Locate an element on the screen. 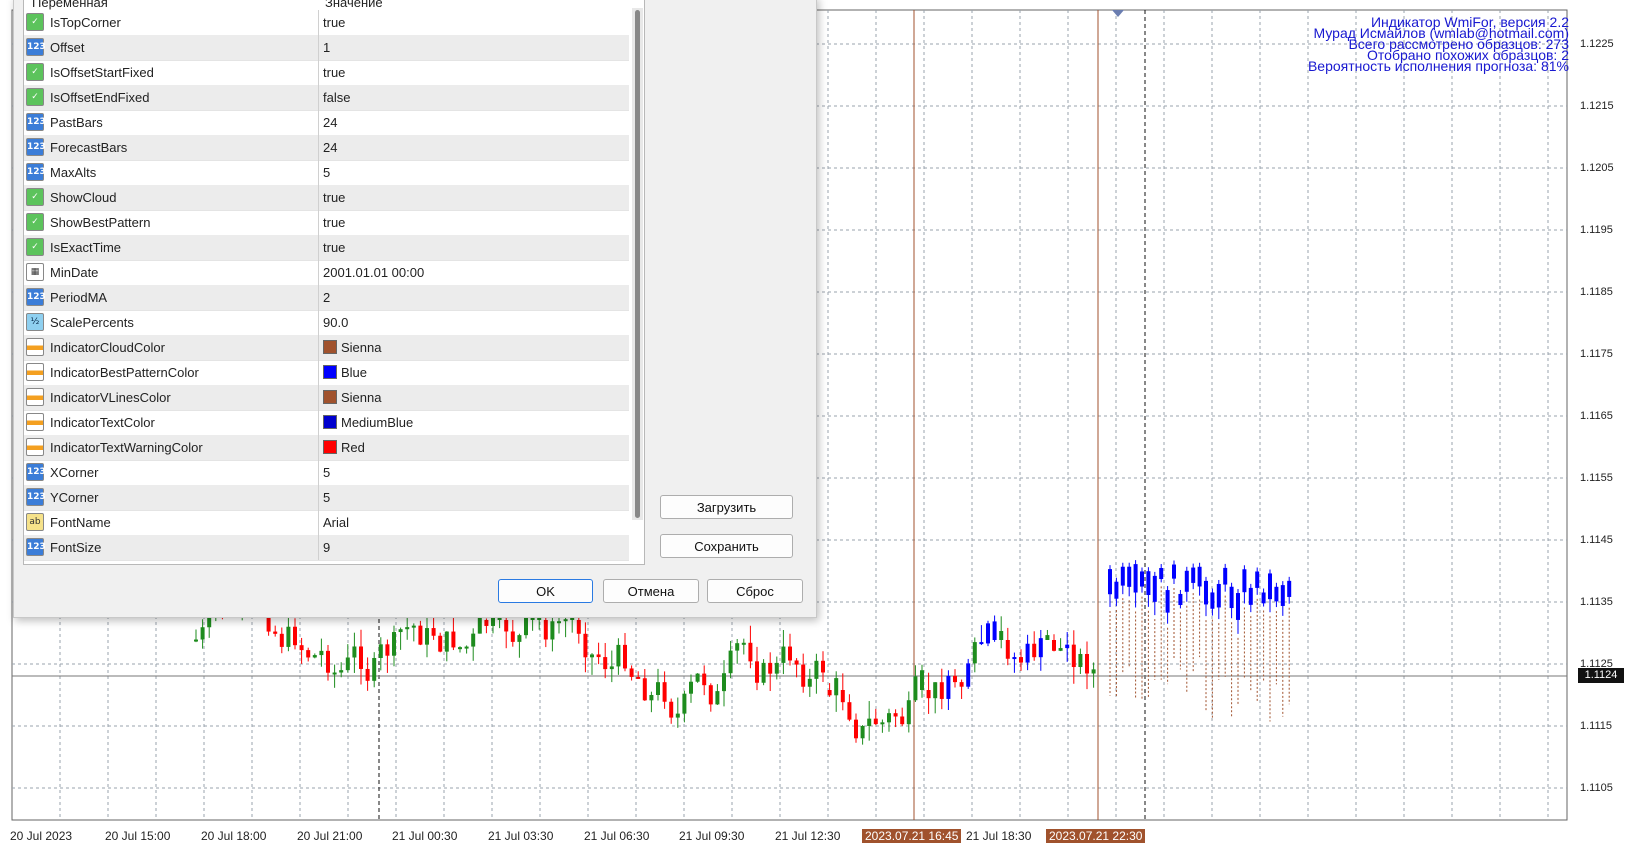  param-row: 123 XCorner 5 is located at coordinates (326, 473).